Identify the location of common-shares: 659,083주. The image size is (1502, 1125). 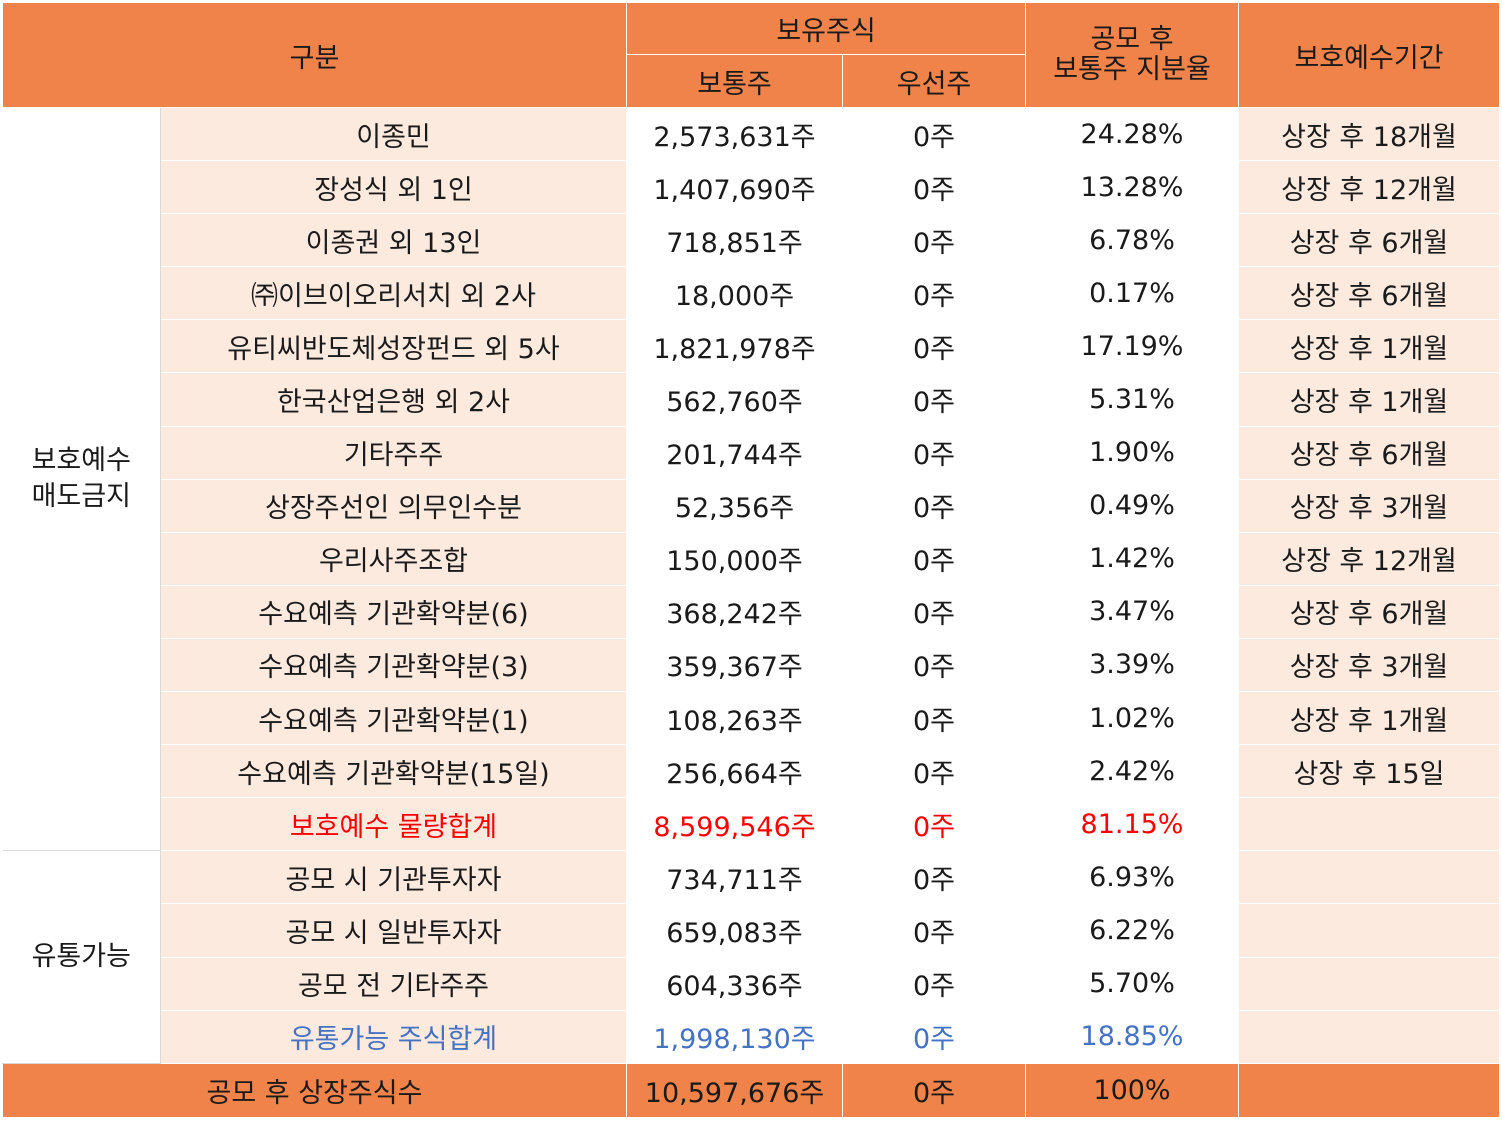
(734, 930).